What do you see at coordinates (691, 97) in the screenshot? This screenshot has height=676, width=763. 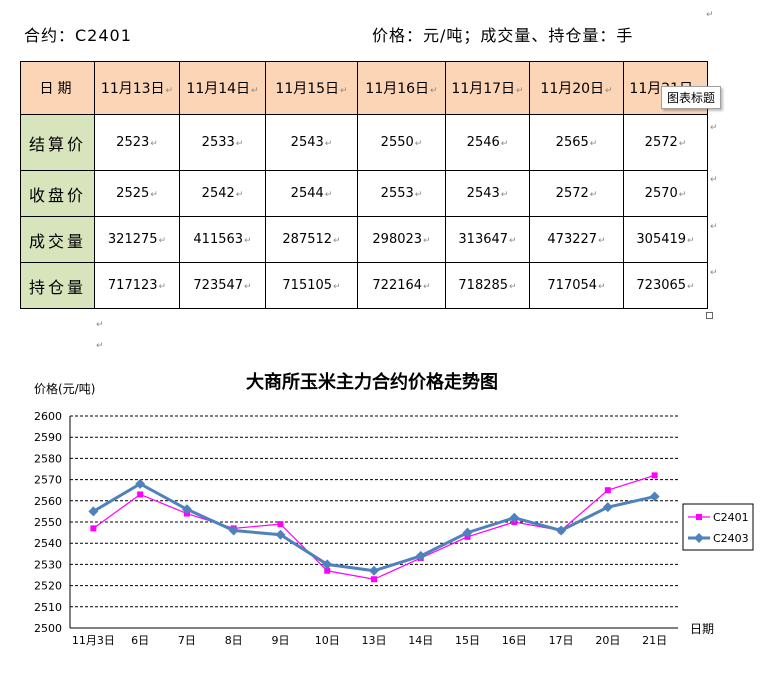 I see `chart-title-tooltip: 图表标题` at bounding box center [691, 97].